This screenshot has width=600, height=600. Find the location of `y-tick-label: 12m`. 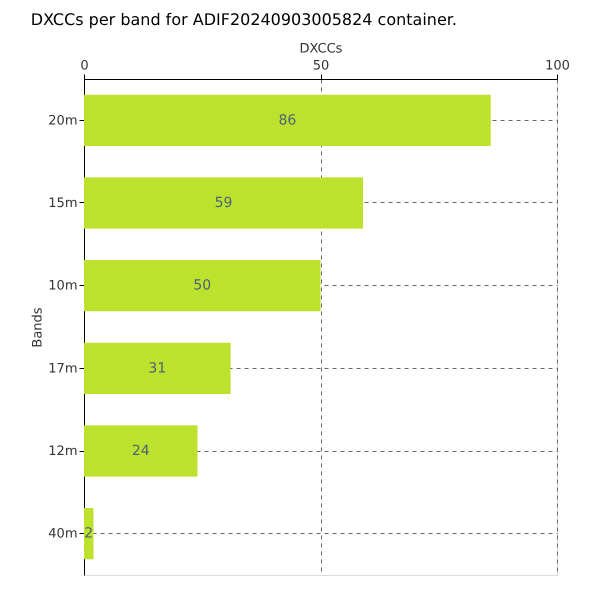

y-tick-label: 12m is located at coordinates (63, 451).